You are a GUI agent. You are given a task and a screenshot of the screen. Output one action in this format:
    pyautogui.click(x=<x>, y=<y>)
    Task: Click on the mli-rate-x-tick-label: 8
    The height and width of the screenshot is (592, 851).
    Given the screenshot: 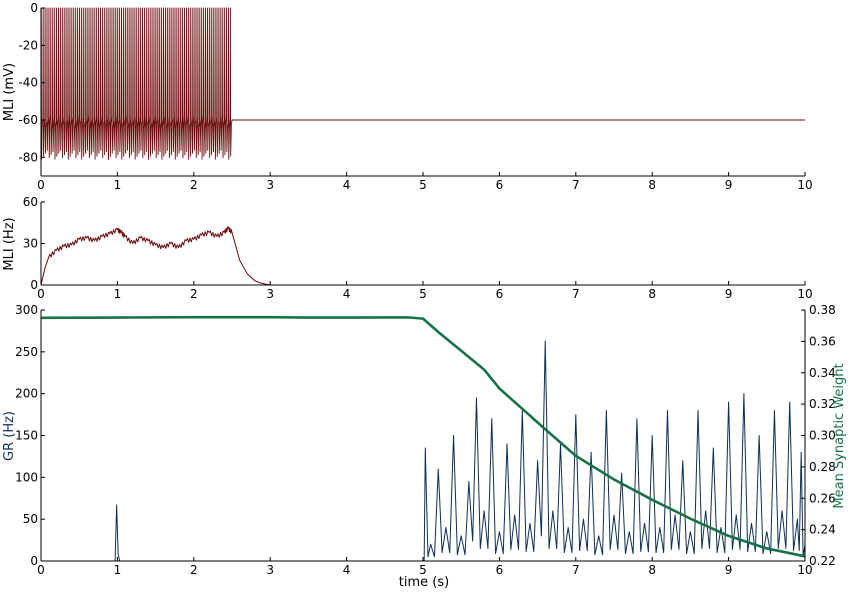 What is the action you would take?
    pyautogui.click(x=652, y=294)
    